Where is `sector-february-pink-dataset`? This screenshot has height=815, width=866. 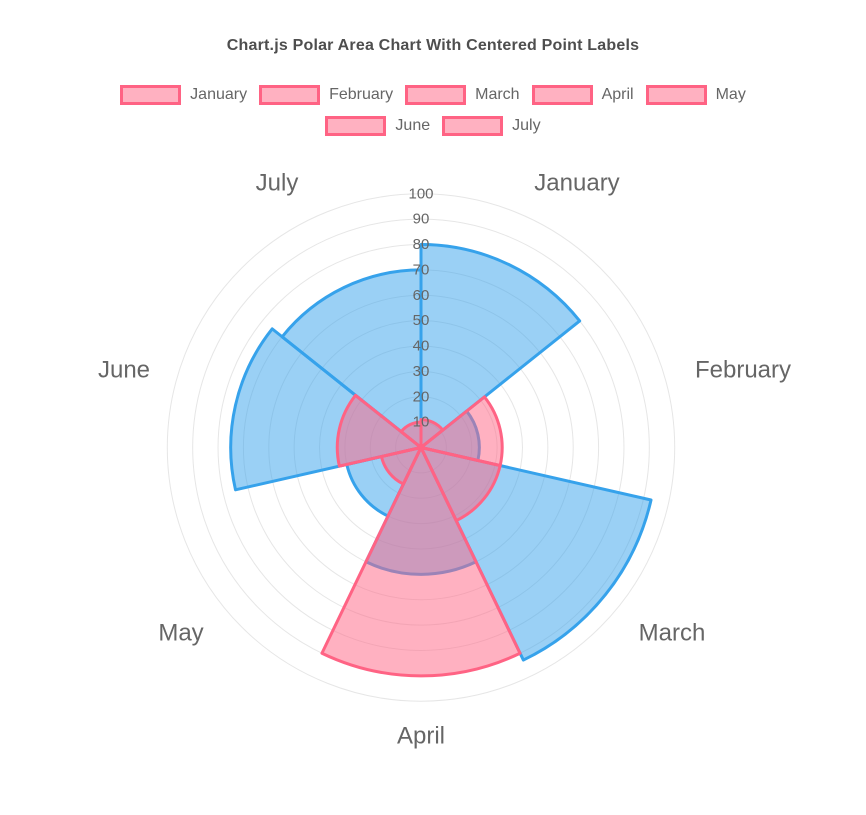 sector-february-pink-dataset is located at coordinates (461, 431).